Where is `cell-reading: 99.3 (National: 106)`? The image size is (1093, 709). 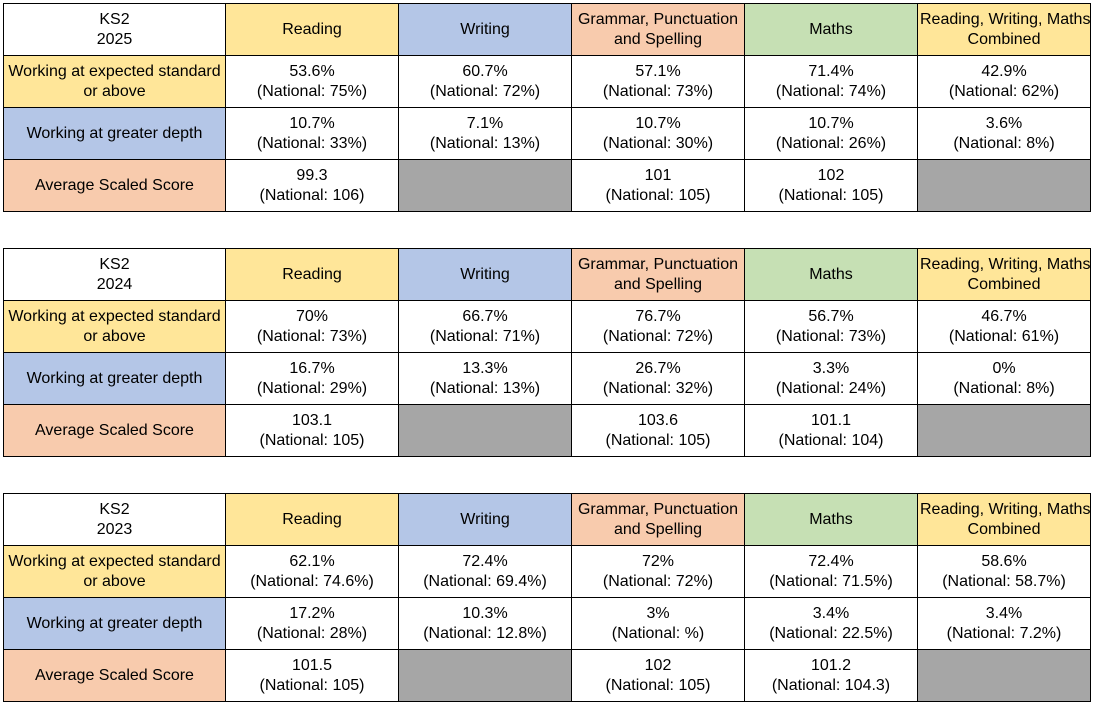
cell-reading: 99.3 (National: 106) is located at coordinates (312, 185).